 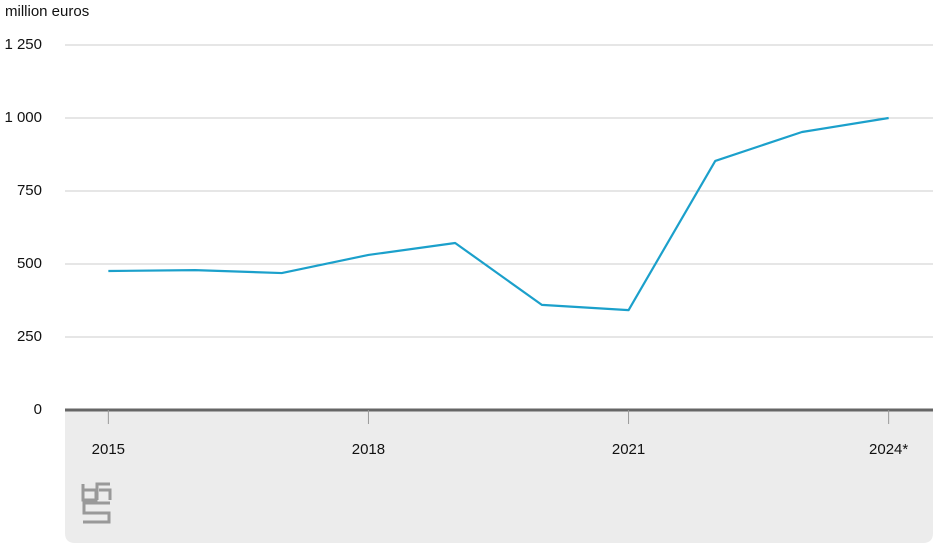 What do you see at coordinates (29, 190) in the screenshot?
I see `y-tick-label: 750` at bounding box center [29, 190].